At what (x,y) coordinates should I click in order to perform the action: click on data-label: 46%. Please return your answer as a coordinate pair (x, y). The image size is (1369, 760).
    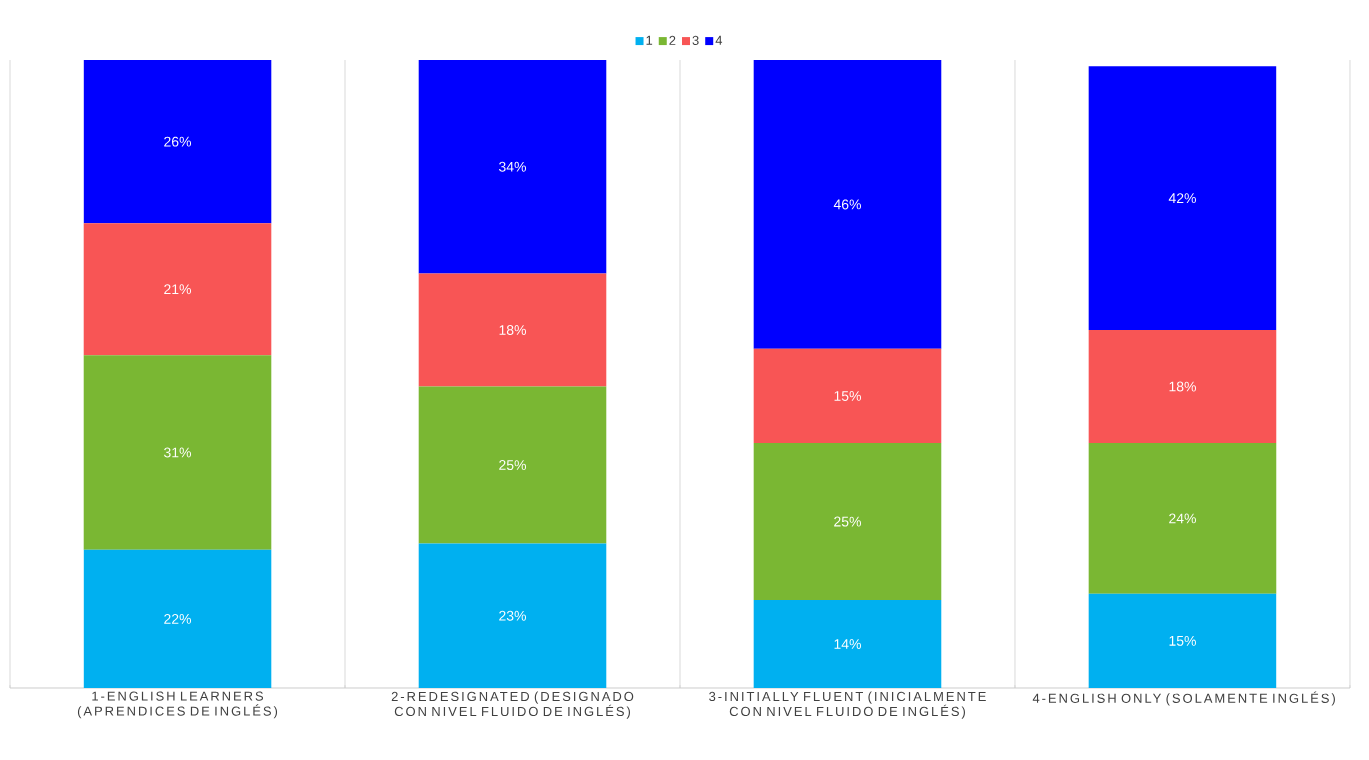
    Looking at the image, I should click on (847, 204).